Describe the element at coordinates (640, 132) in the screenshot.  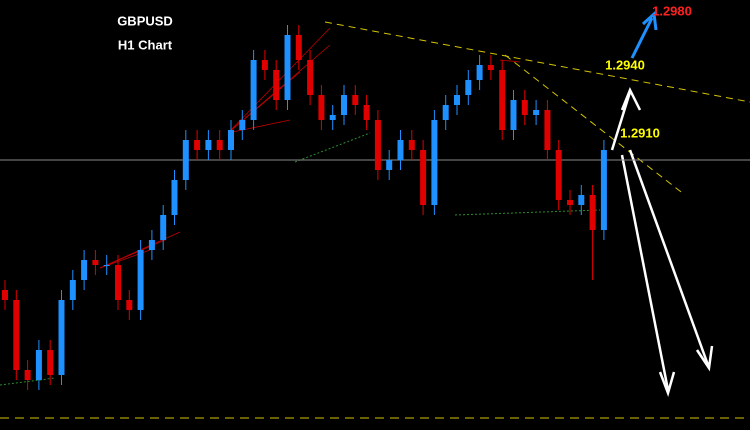
I see `target-label: 1.2910` at that location.